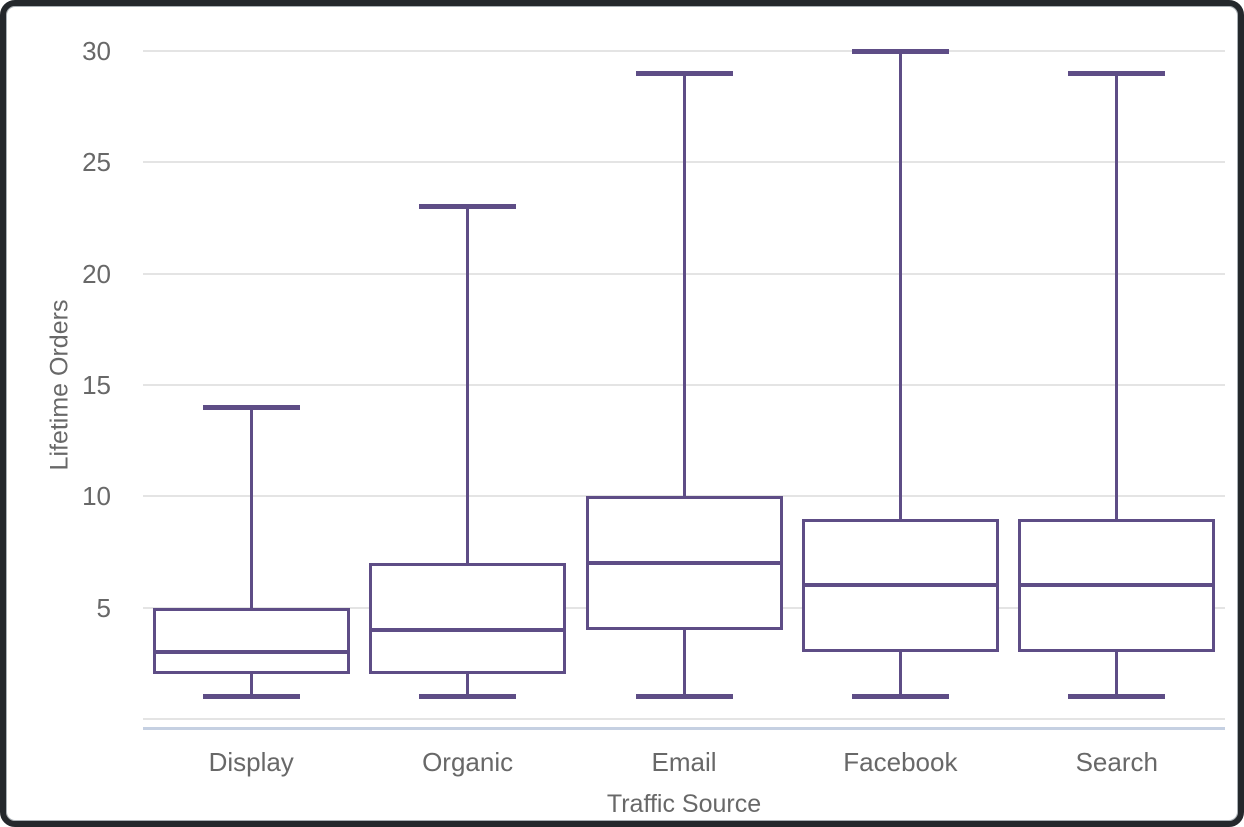 This screenshot has width=1244, height=827. Describe the element at coordinates (1117, 73) in the screenshot. I see `search-max-cap` at that location.